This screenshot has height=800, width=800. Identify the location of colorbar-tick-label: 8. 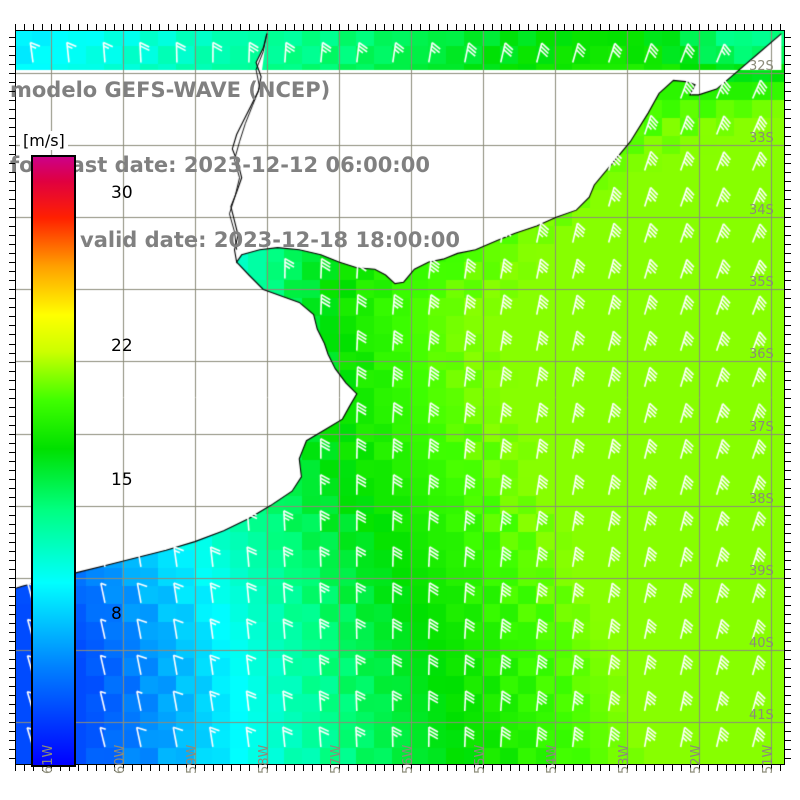
(116, 614).